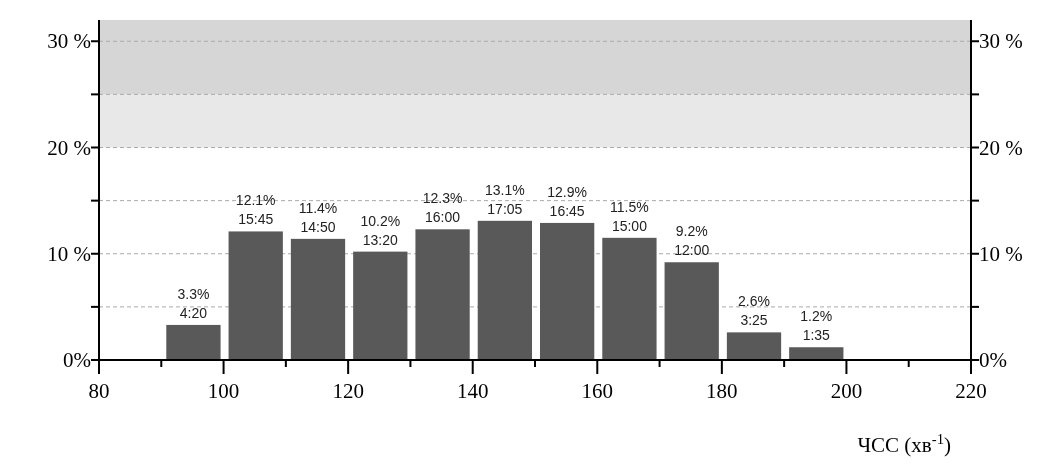 The width and height of the screenshot is (1043, 470). I want to click on x-tick-label: 80, so click(99, 391).